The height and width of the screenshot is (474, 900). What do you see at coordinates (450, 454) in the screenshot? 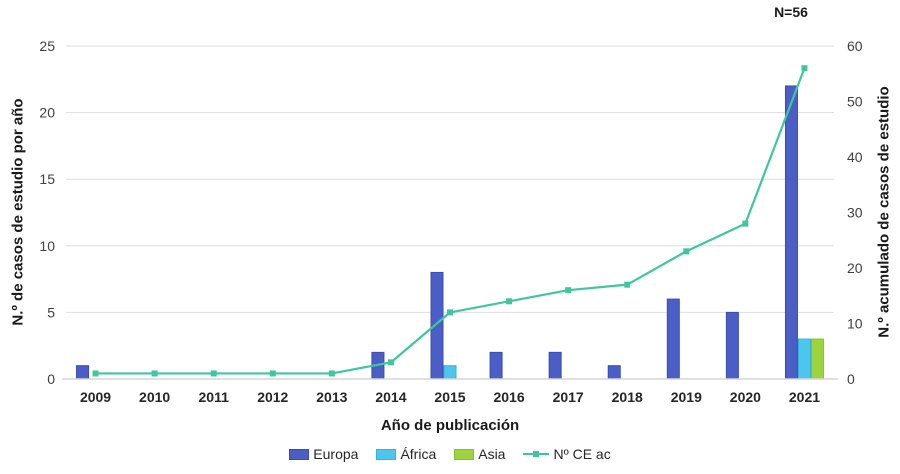
I see `legend: Europa África Asia Nº CE ac` at bounding box center [450, 454].